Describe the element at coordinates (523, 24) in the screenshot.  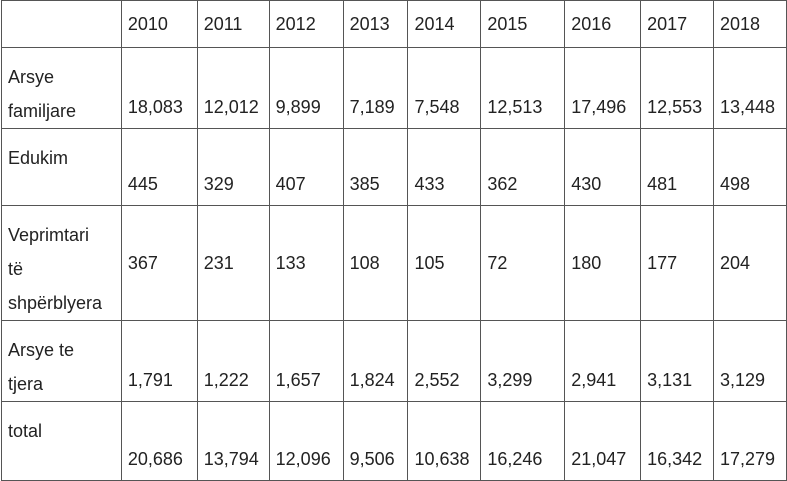
I see `header-cell: 2015` at that location.